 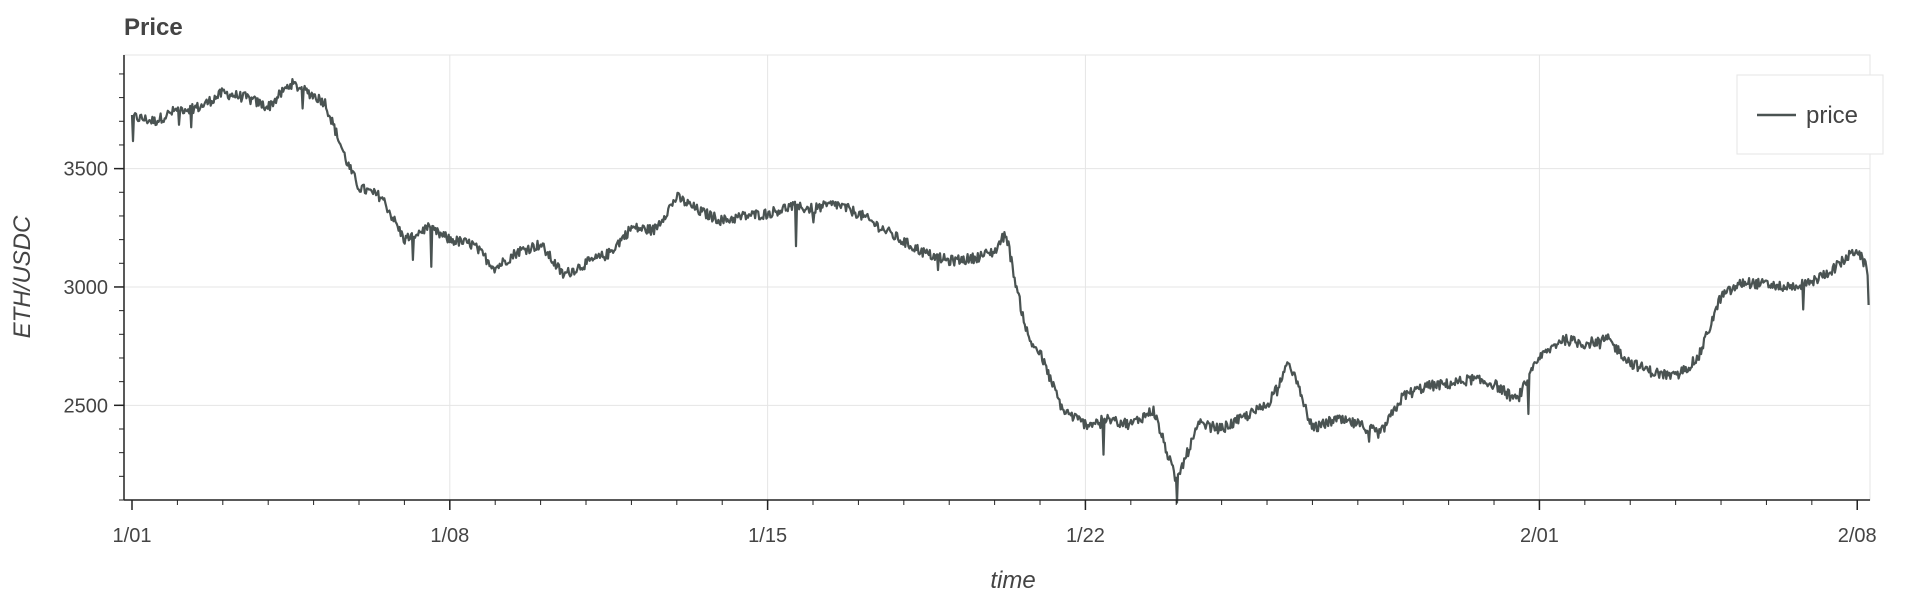 What do you see at coordinates (1012, 580) in the screenshot?
I see `x-axis-label: time` at bounding box center [1012, 580].